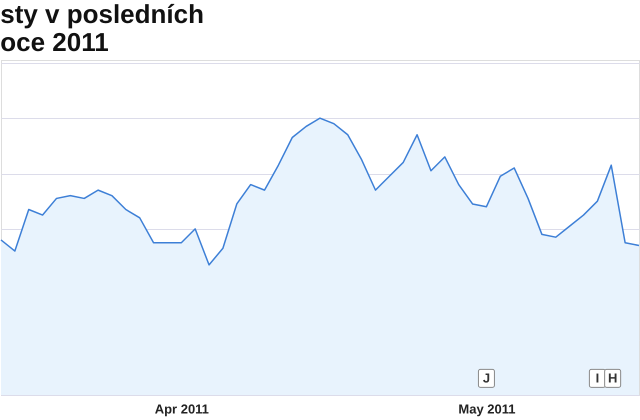  What do you see at coordinates (102, 28) in the screenshot?
I see `chart-title: sty v posledních oce 2011` at bounding box center [102, 28].